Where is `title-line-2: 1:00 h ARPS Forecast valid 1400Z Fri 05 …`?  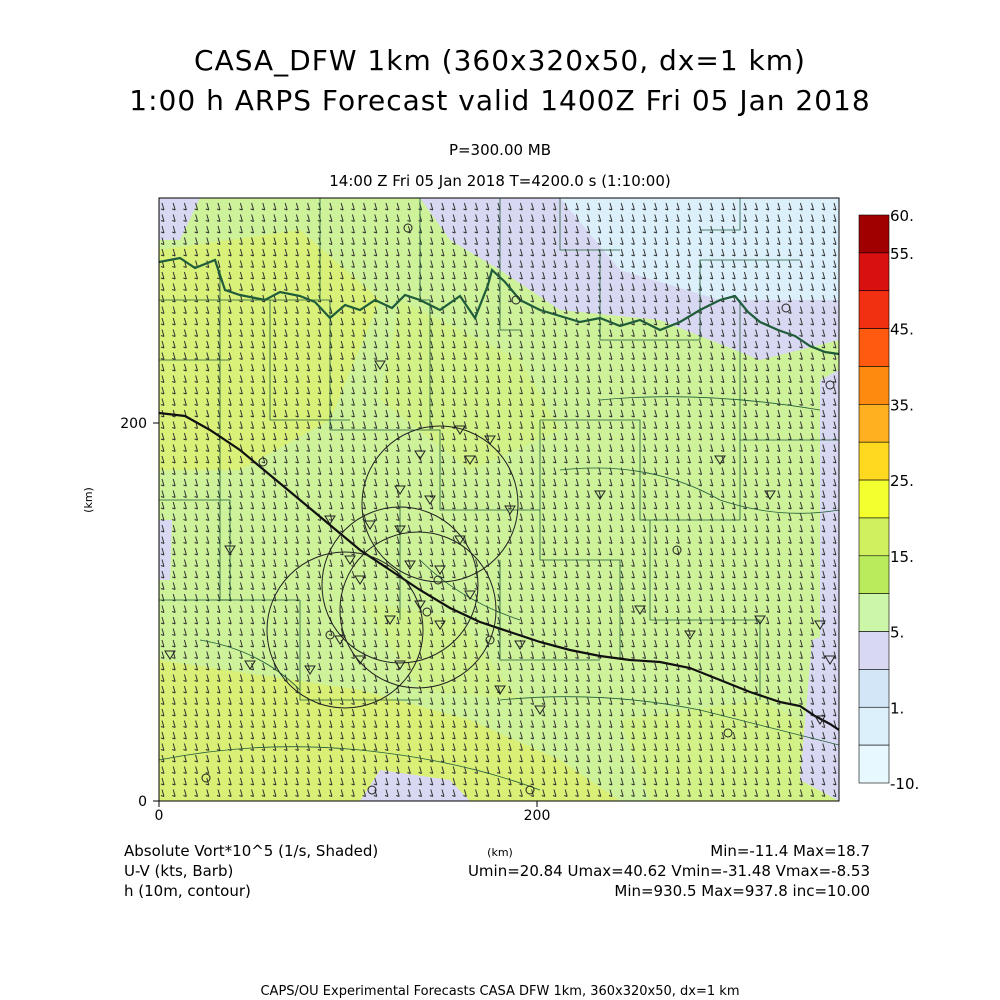 title-line-2: 1:00 h ARPS Forecast valid 1400Z Fri 05 … is located at coordinates (500, 100).